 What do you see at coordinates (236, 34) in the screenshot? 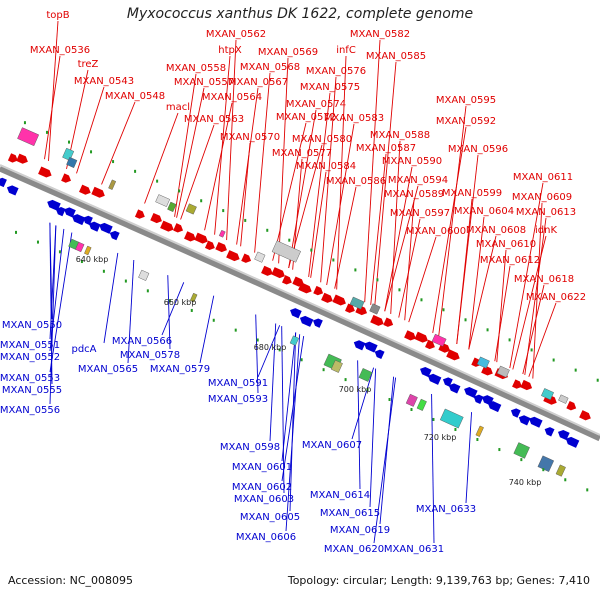
I see `forward-gene-label: MXAN_0562` at bounding box center [236, 34].